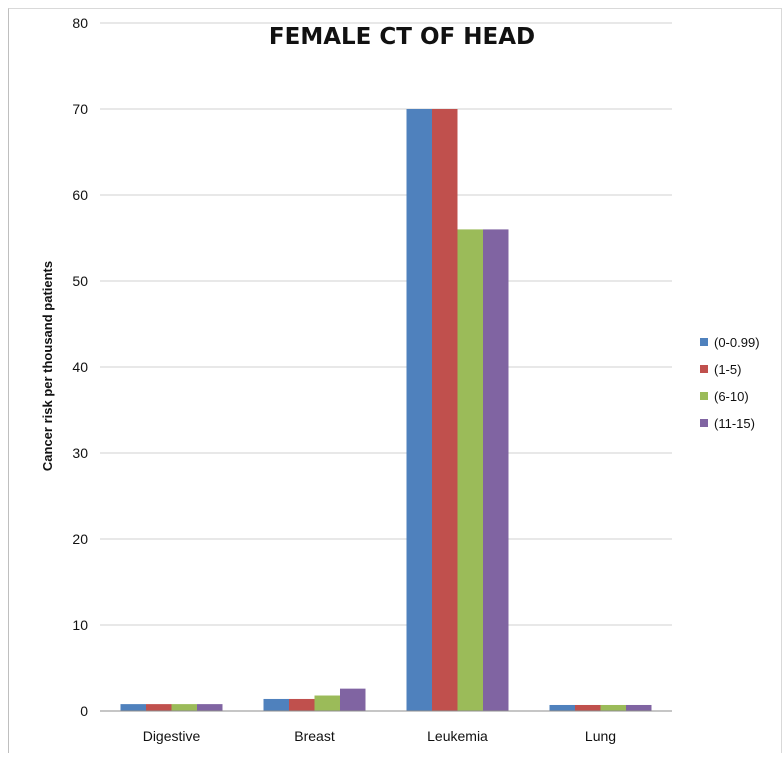 The width and height of the screenshot is (784, 757). I want to click on y-tick-label: 20, so click(80, 539).